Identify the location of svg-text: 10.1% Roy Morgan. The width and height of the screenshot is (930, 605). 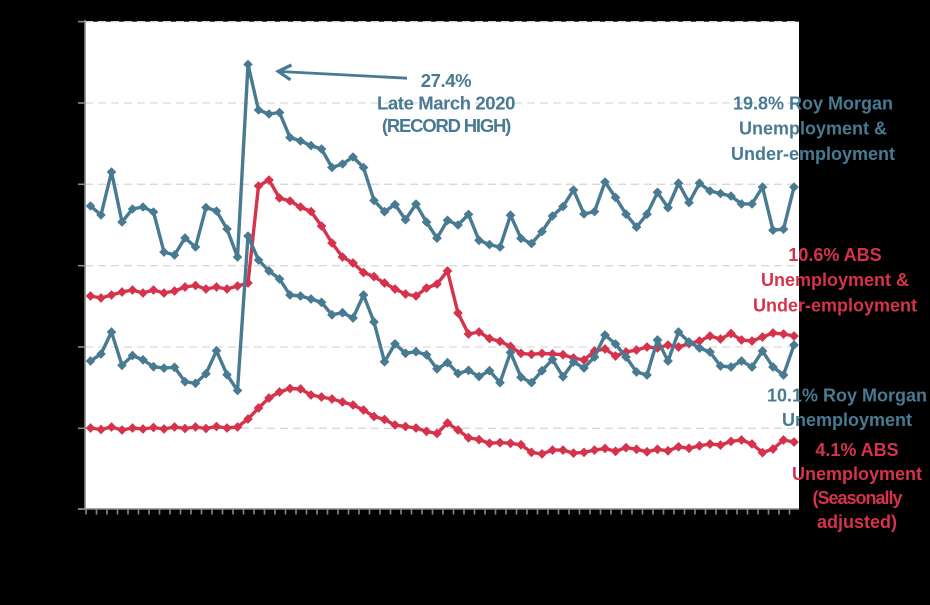
(847, 395).